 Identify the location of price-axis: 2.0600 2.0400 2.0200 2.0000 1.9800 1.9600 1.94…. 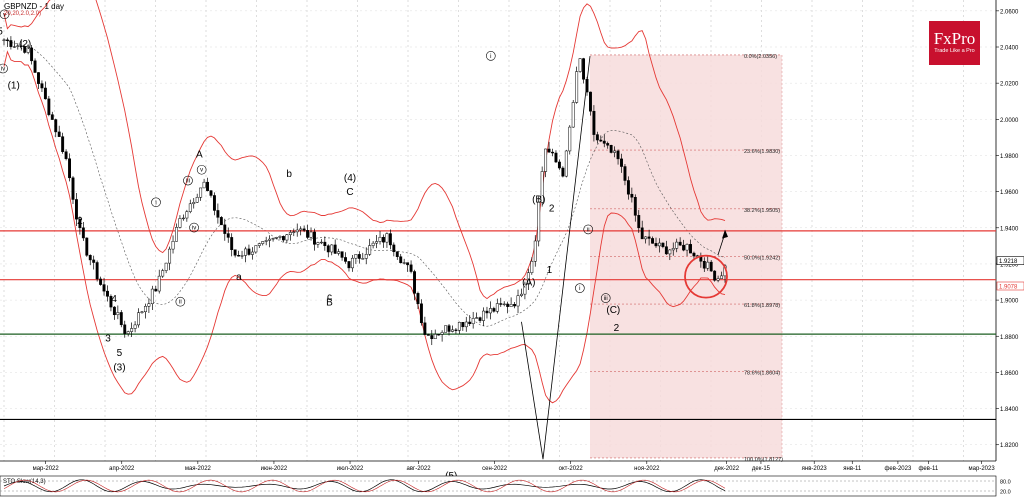
(1010, 229).